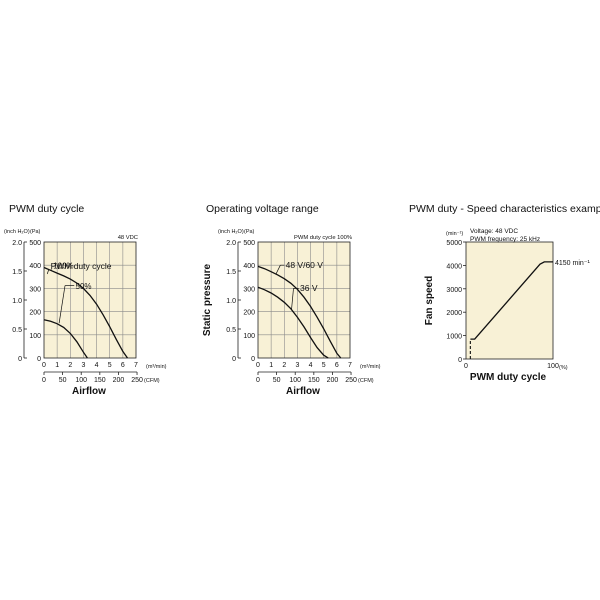 This screenshot has height=600, width=600. I want to click on series-label-48-60v: 48 V/60 V, so click(305, 265).